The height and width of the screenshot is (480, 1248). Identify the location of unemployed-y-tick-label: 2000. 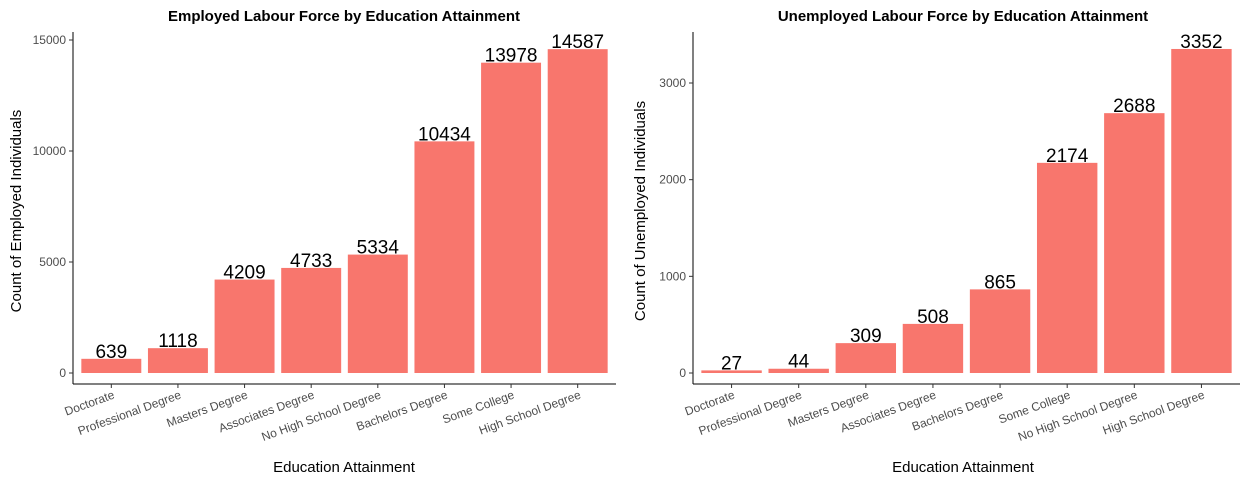
(672, 180).